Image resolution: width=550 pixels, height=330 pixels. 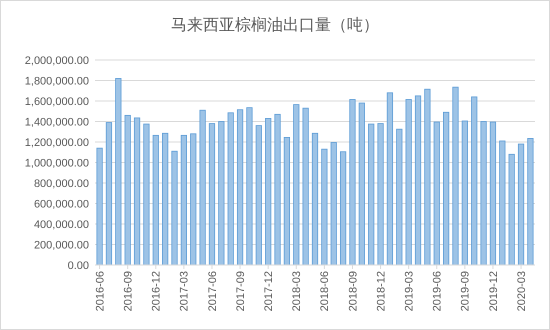 I want to click on x-tick-label: 2019-03, so click(x=410, y=291).